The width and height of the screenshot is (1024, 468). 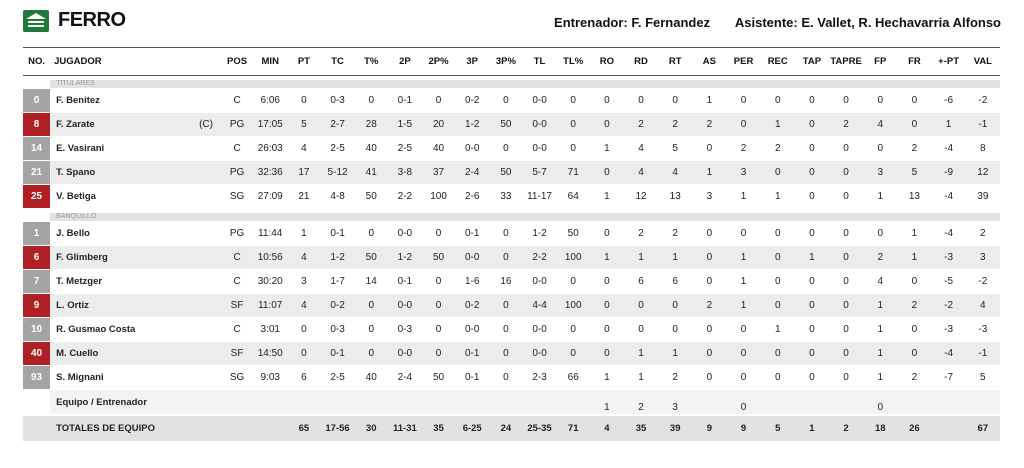 What do you see at coordinates (135, 427) in the screenshot?
I see `totals-label: TOTALES DE EQUIPO` at bounding box center [135, 427].